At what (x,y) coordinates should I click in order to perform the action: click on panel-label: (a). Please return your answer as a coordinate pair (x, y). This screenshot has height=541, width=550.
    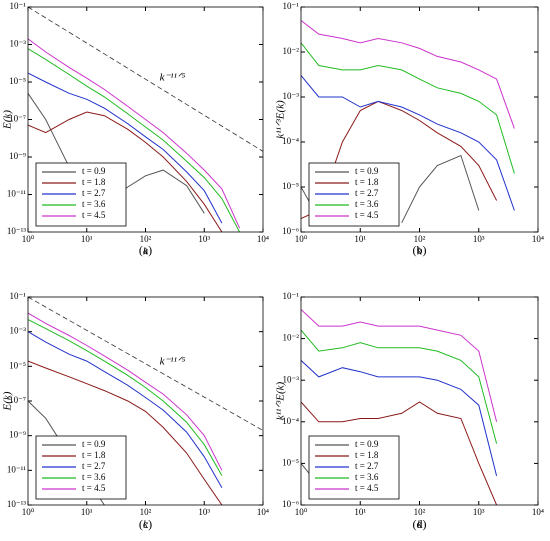
    Looking at the image, I should click on (145, 250).